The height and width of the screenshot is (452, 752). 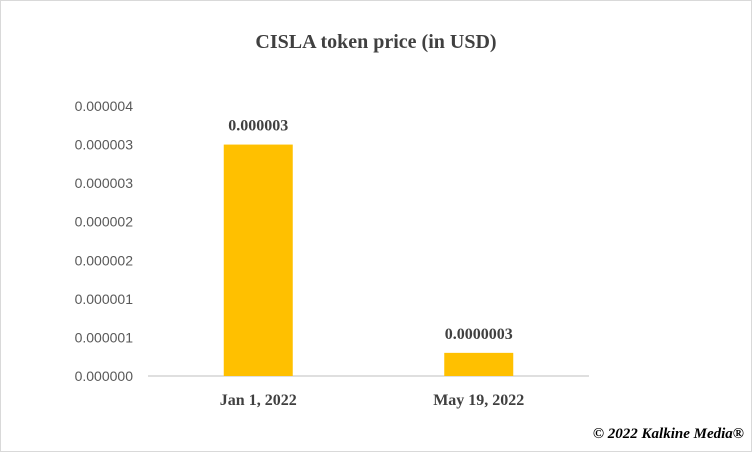 What do you see at coordinates (668, 434) in the screenshot?
I see `copyright-text: © 2022 Kalkine Media®` at bounding box center [668, 434].